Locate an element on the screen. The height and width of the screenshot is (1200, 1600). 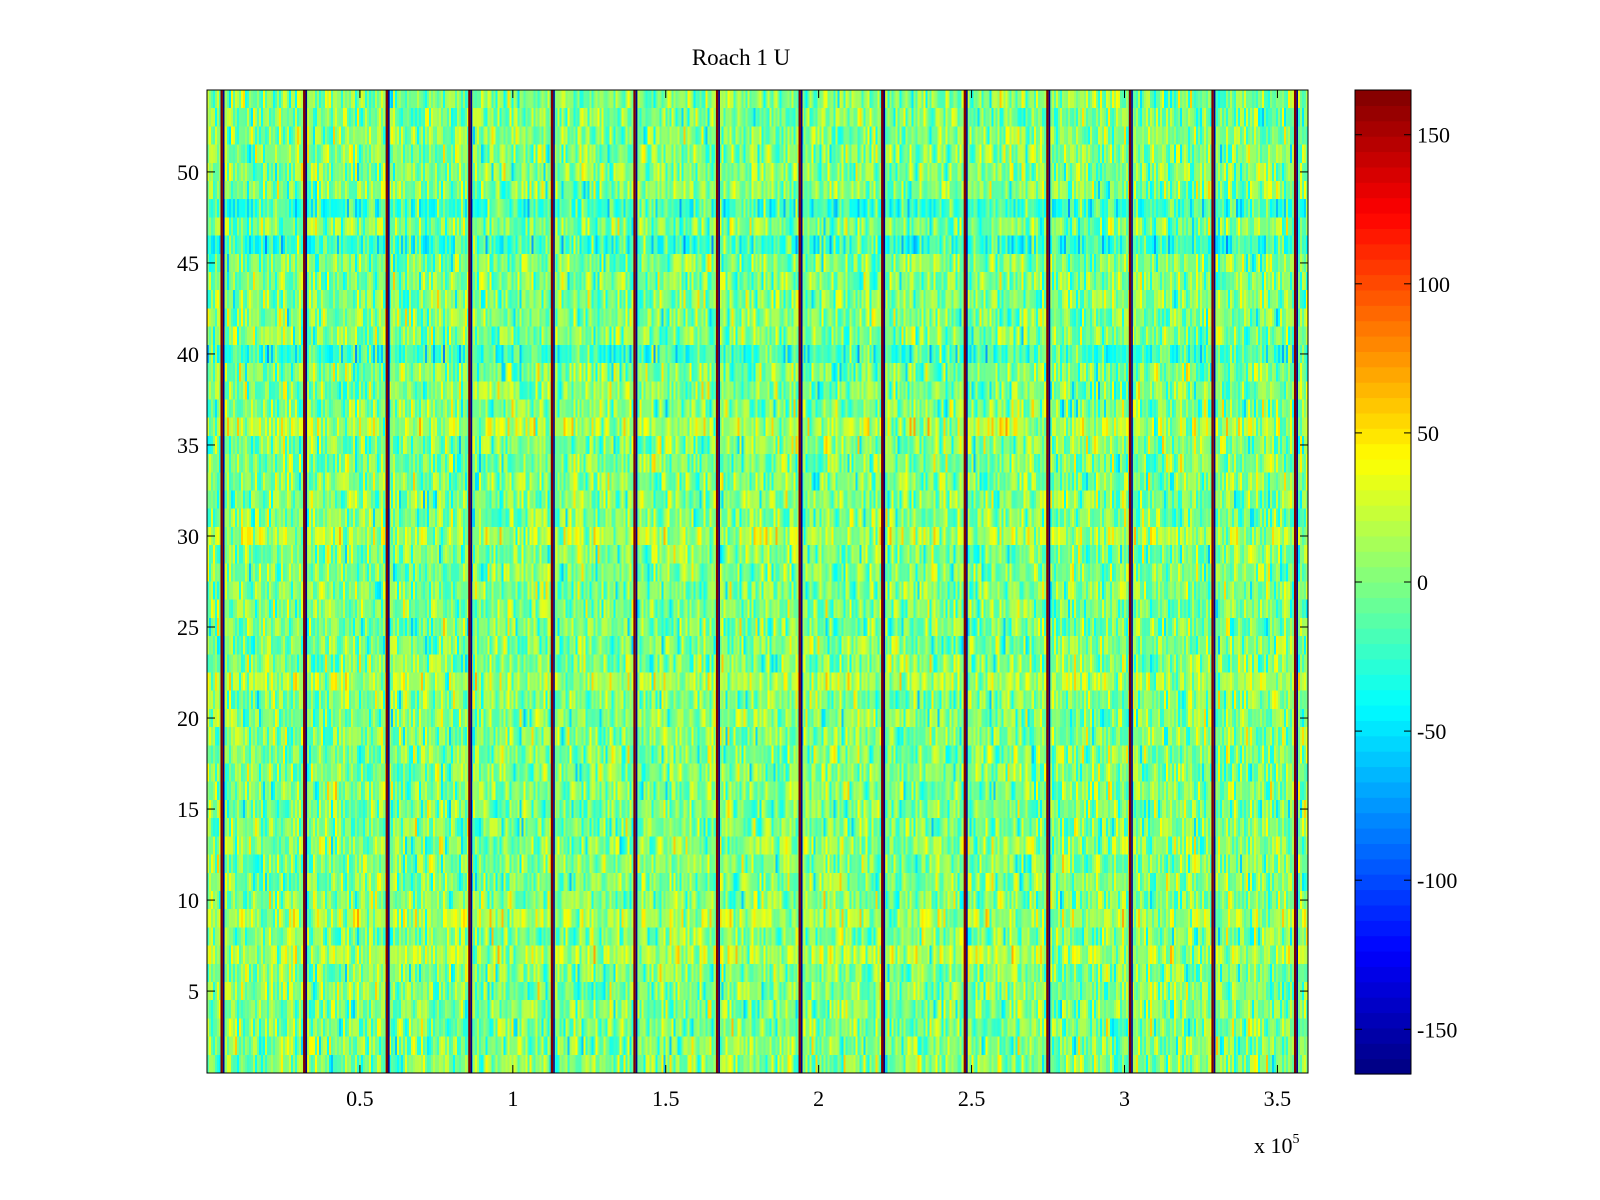
y-tick-label: 50 is located at coordinates (188, 172).